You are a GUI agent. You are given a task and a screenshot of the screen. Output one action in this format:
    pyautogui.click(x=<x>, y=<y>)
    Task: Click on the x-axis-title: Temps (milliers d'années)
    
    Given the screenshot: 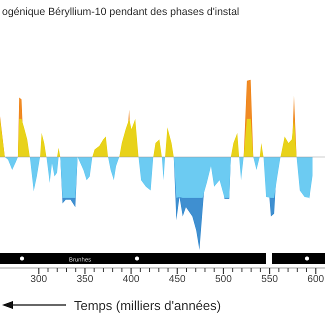 What is the action you would take?
    pyautogui.click(x=147, y=305)
    